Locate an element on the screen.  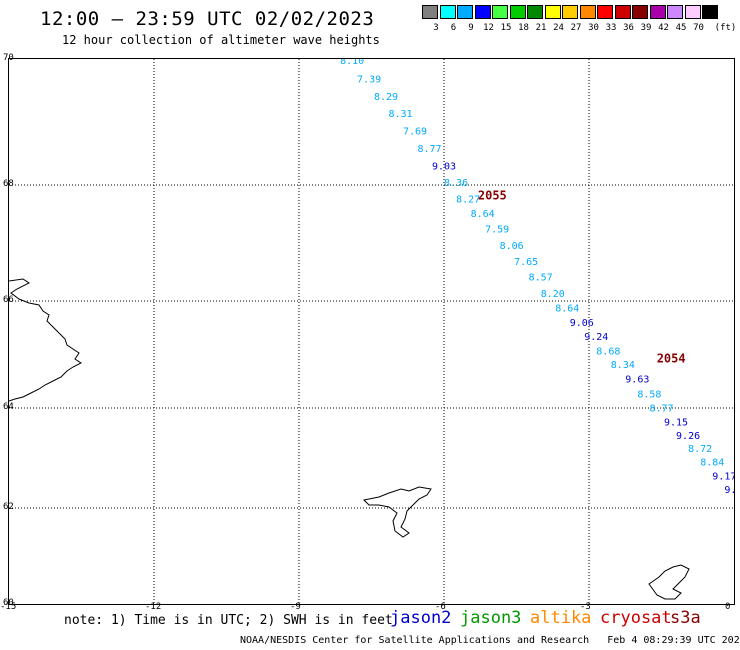
legend-label: 42 is located at coordinates (663, 28).